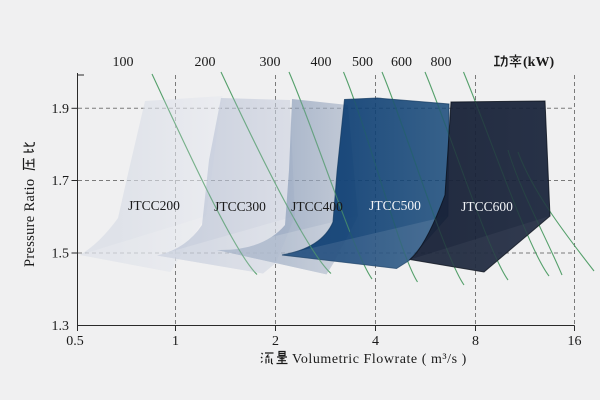 Image resolution: width=600 pixels, height=400 pixels. What do you see at coordinates (61, 326) in the screenshot?
I see `svg-text: 1.3` at bounding box center [61, 326].